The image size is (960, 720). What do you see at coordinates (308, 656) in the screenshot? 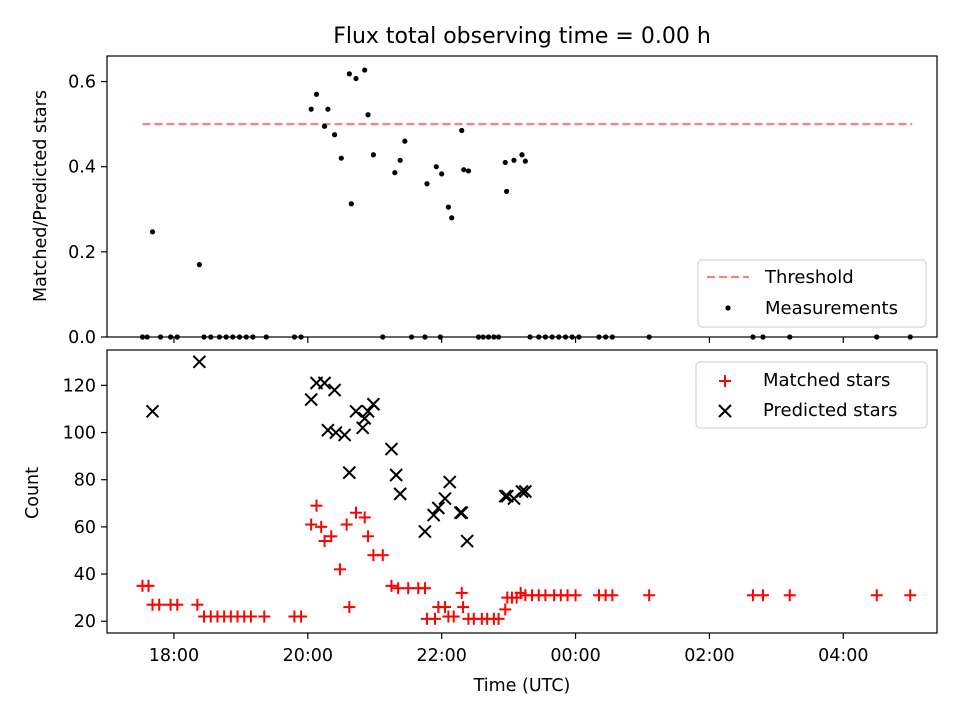
I see `bottom-x-tick-label: 20:00` at bounding box center [308, 656].